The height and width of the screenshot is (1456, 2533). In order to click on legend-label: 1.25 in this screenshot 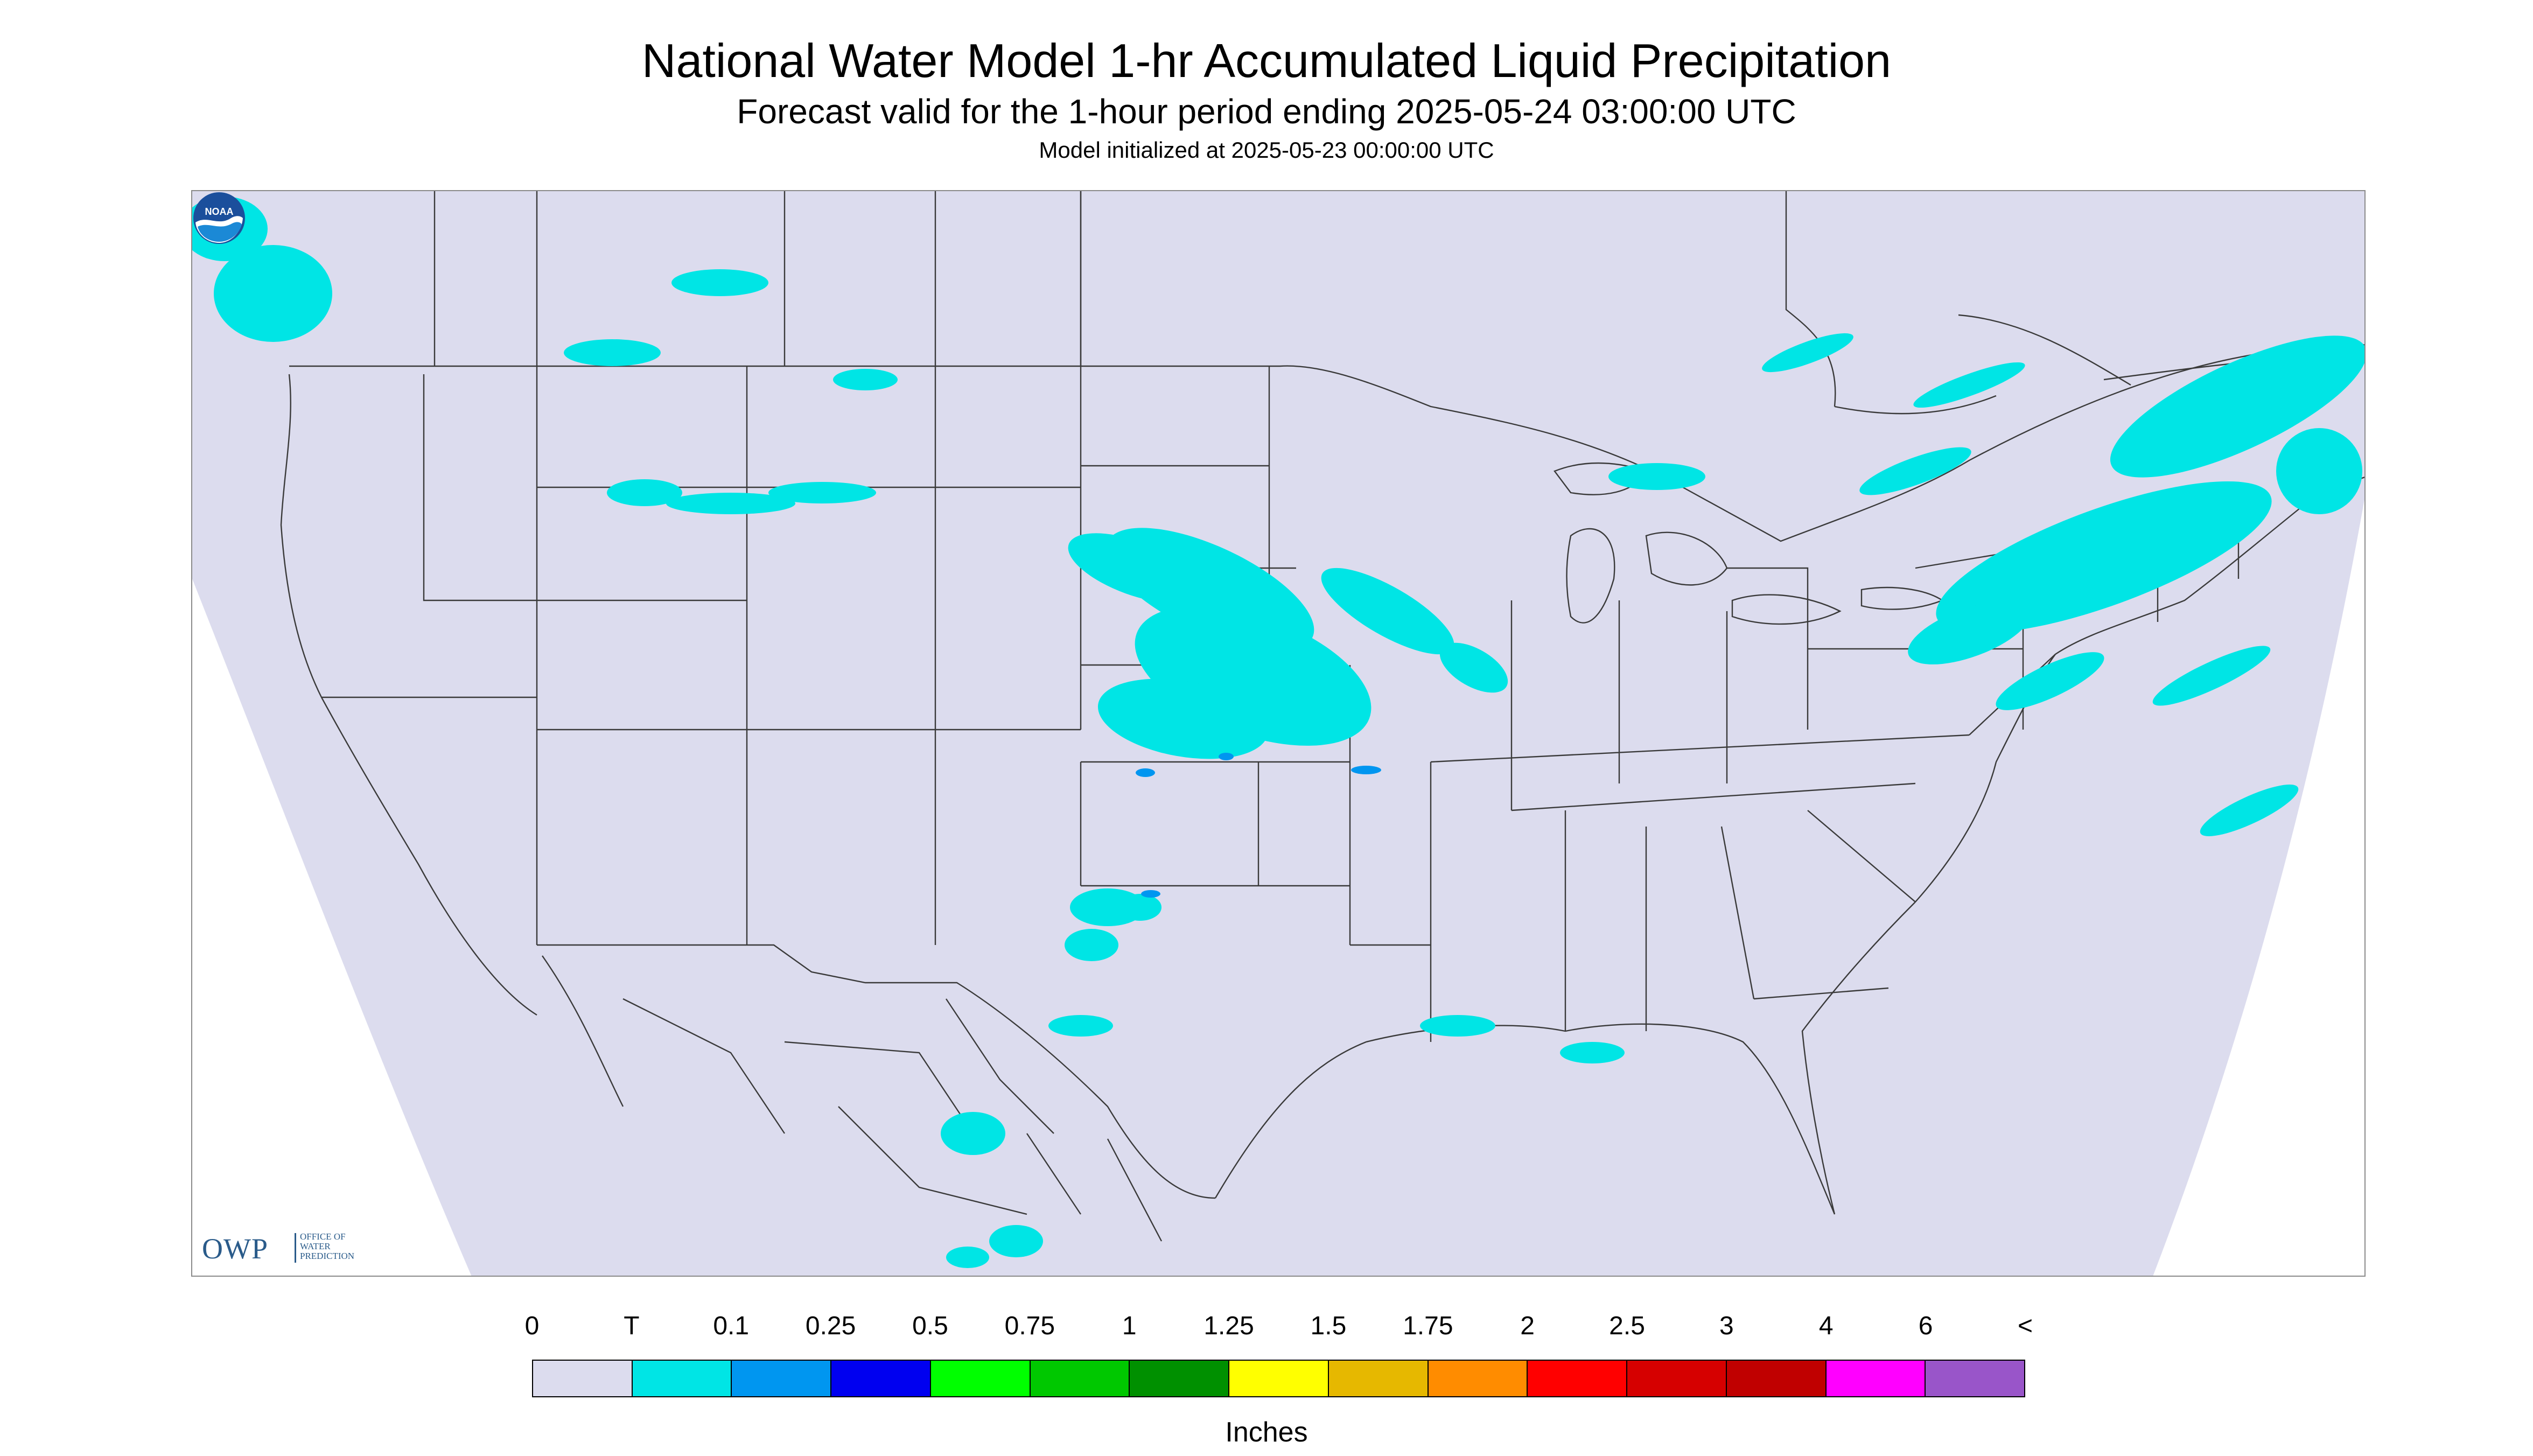, I will do `click(1228, 1326)`.